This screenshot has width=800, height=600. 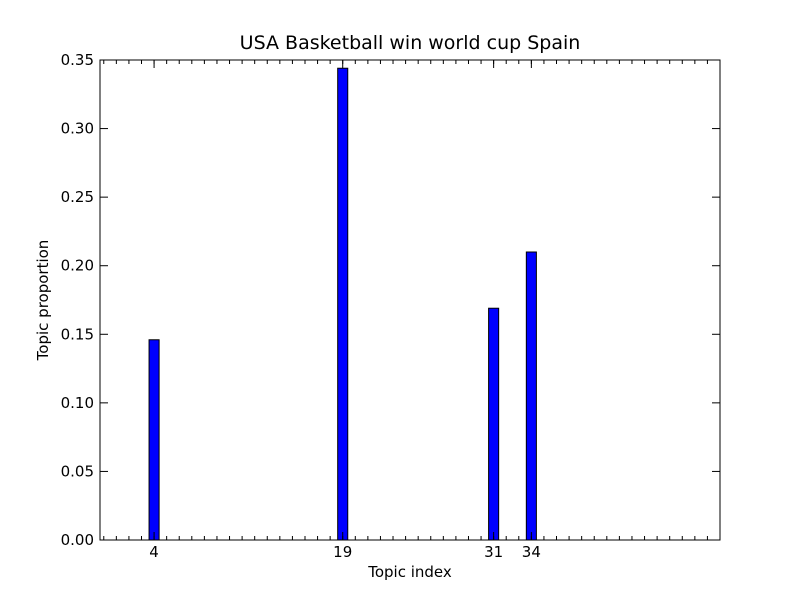 What do you see at coordinates (77, 540) in the screenshot?
I see `y-tick-label: 0.00` at bounding box center [77, 540].